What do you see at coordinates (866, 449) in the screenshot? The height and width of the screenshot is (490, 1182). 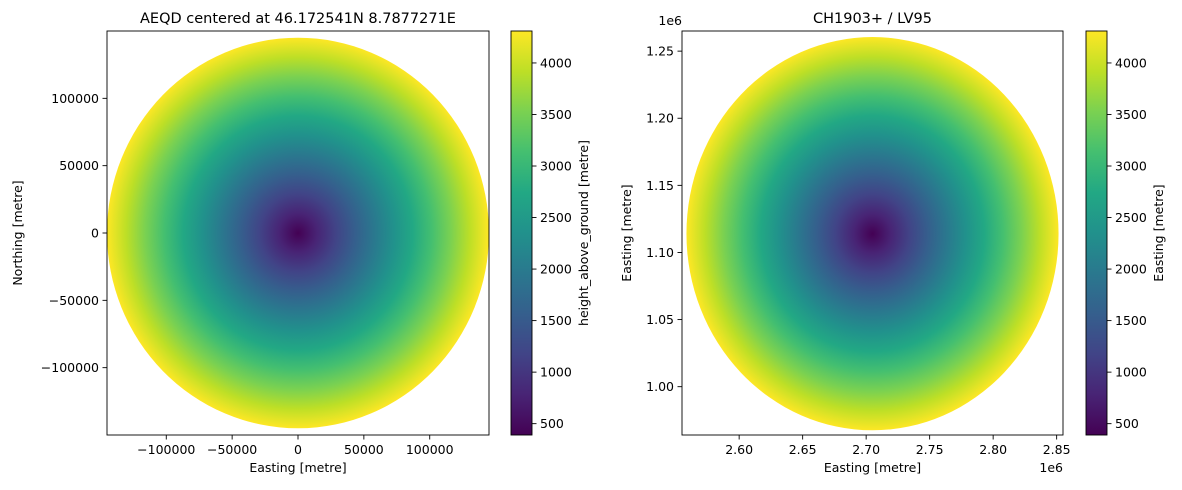 I see `x-tick-label: 2.70` at bounding box center [866, 449].